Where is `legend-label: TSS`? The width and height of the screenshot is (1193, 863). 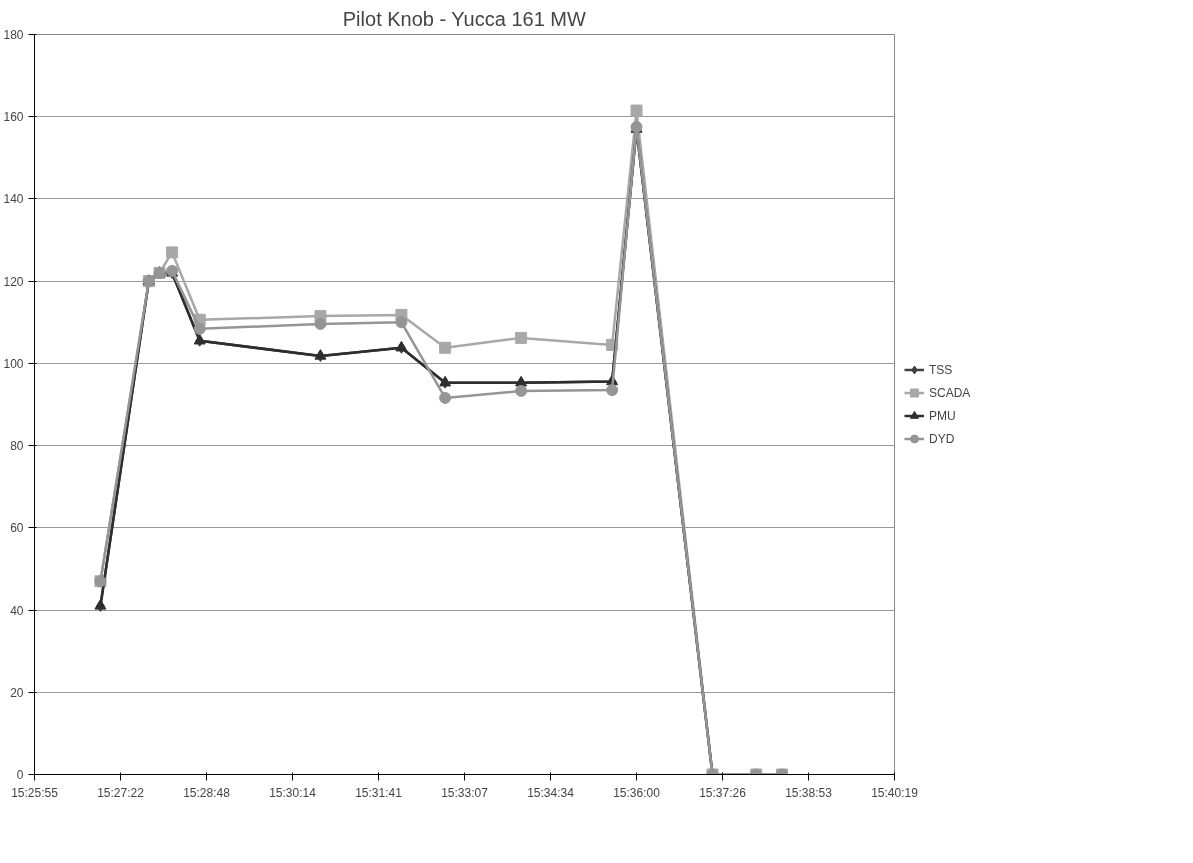
legend-label: TSS is located at coordinates (941, 369).